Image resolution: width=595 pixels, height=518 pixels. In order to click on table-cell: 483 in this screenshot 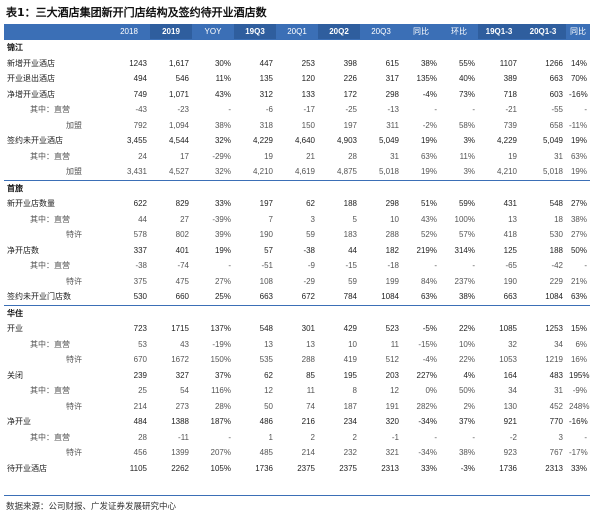, I will do `click(556, 375)`.